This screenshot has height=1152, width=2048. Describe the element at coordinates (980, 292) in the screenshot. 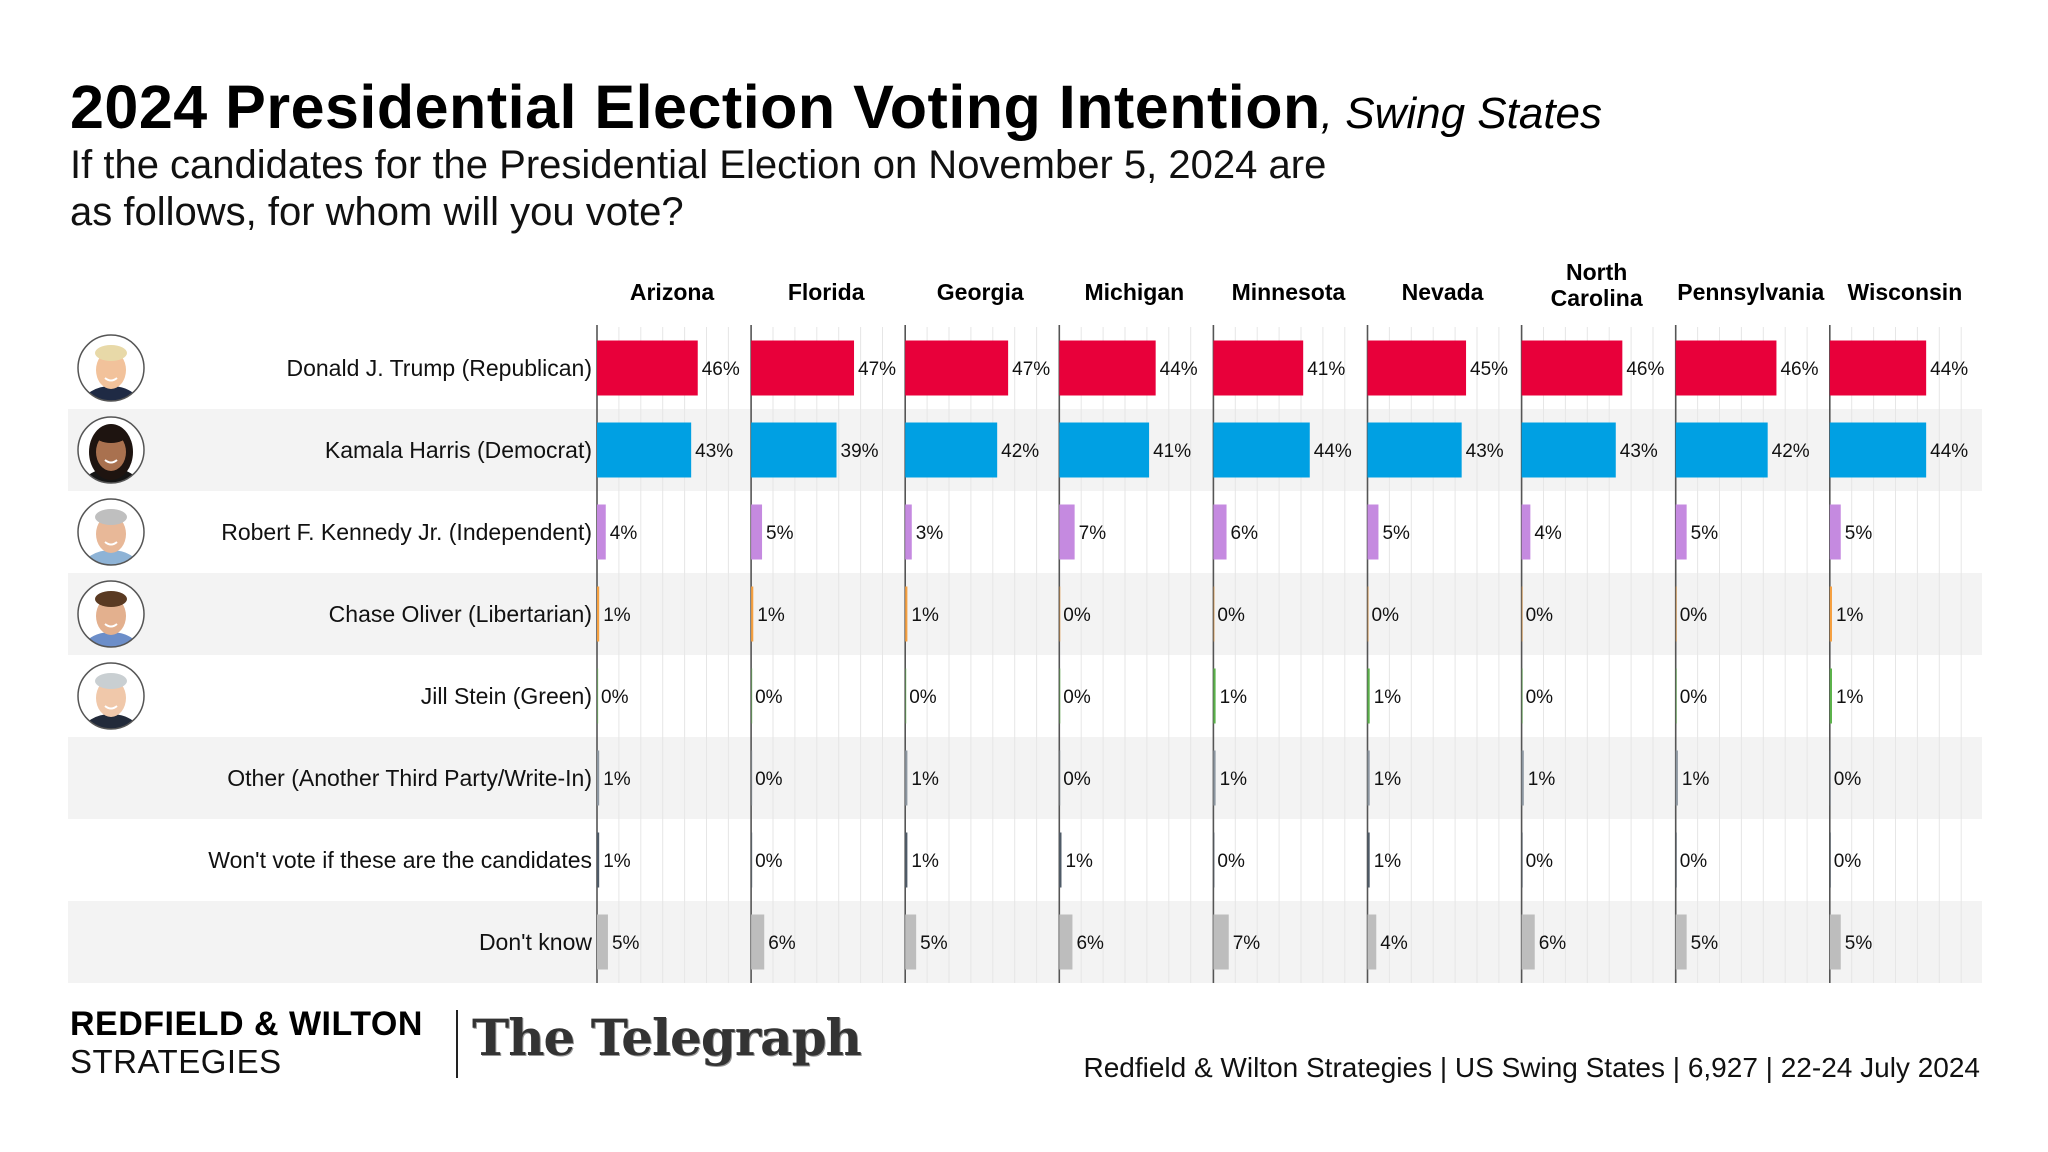

I see `column-header-line: Georgia` at that location.